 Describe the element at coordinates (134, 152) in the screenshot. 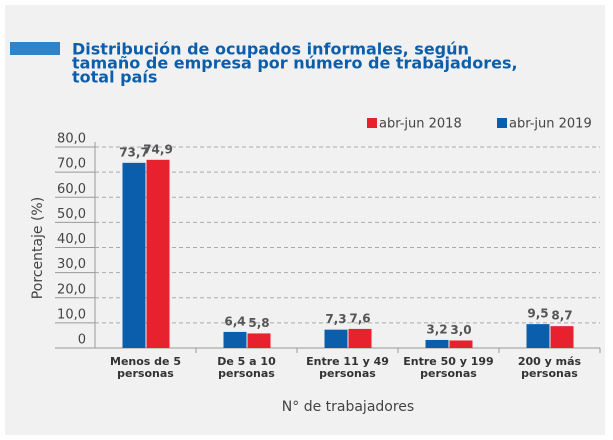

I see `value-label: 73,7` at that location.